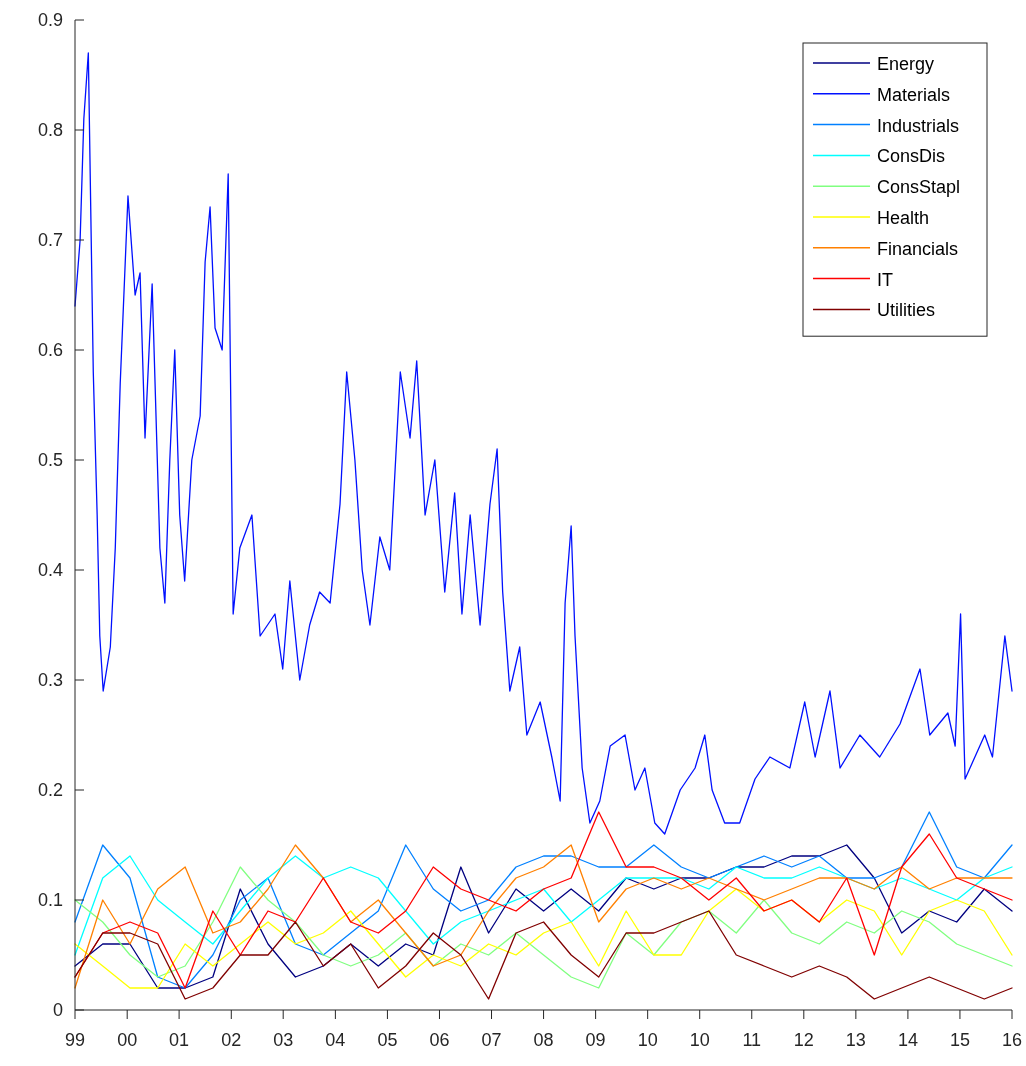 This screenshot has width=1026, height=1066. What do you see at coordinates (127, 1040) in the screenshot?
I see `x-tick-label: 00` at bounding box center [127, 1040].